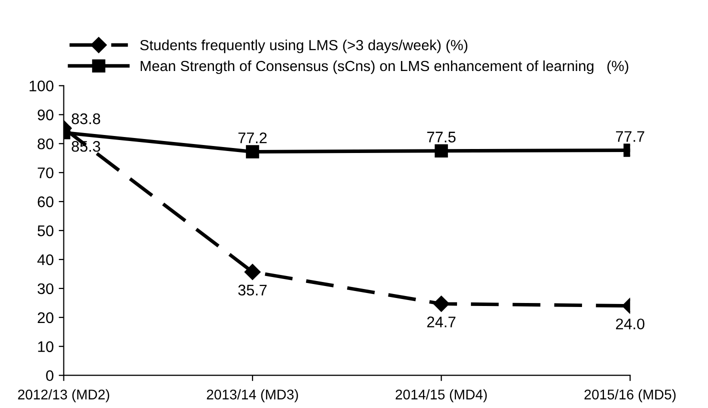  Describe the element at coordinates (630, 395) in the screenshot. I see `x-tick-label: 2015/16 (MD5)` at that location.